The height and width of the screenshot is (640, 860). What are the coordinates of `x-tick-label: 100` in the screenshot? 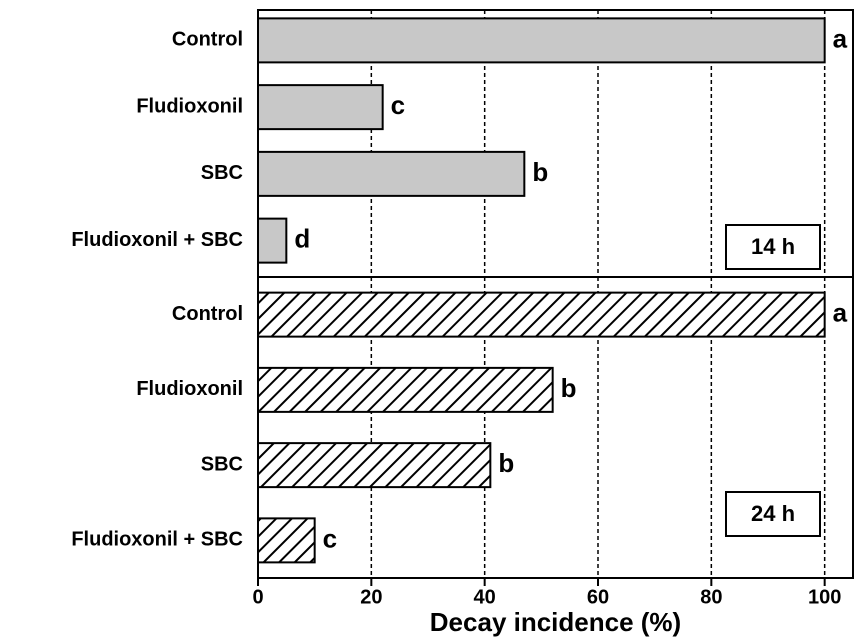 It's located at (824, 597).